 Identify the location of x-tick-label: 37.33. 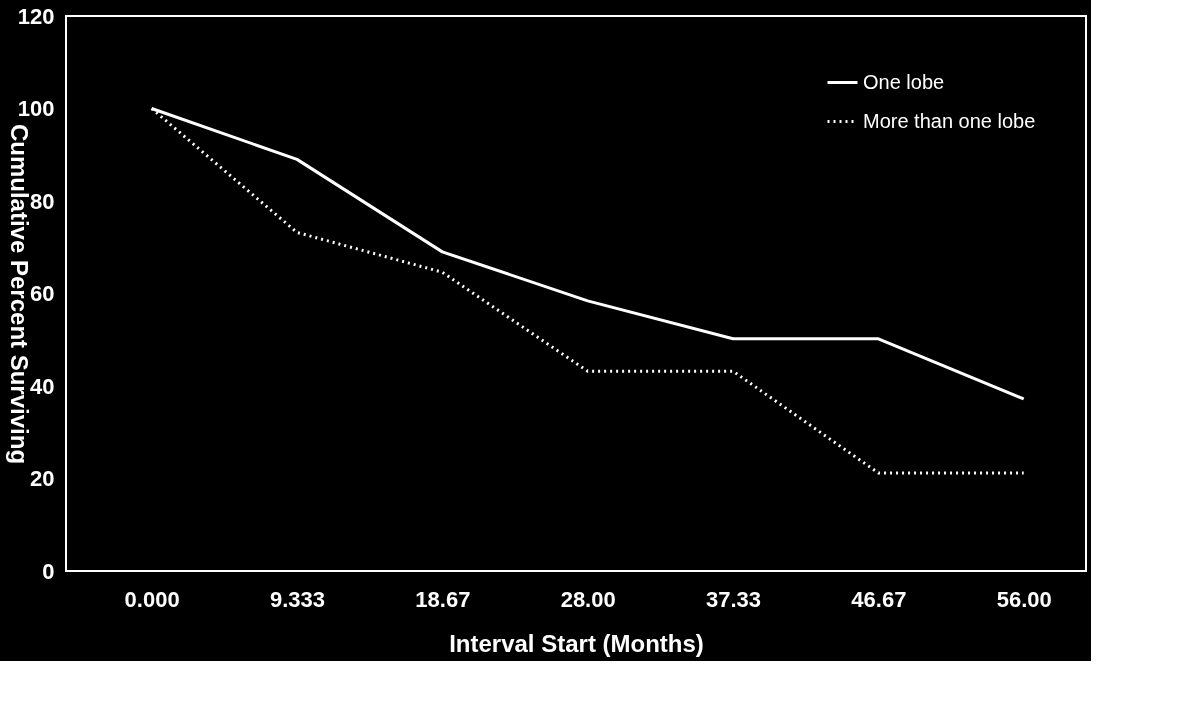
(733, 599).